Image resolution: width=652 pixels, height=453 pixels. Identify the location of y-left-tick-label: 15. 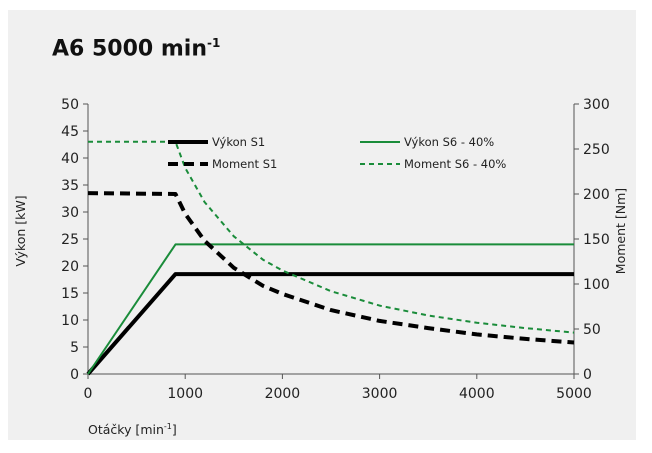
(70, 294).